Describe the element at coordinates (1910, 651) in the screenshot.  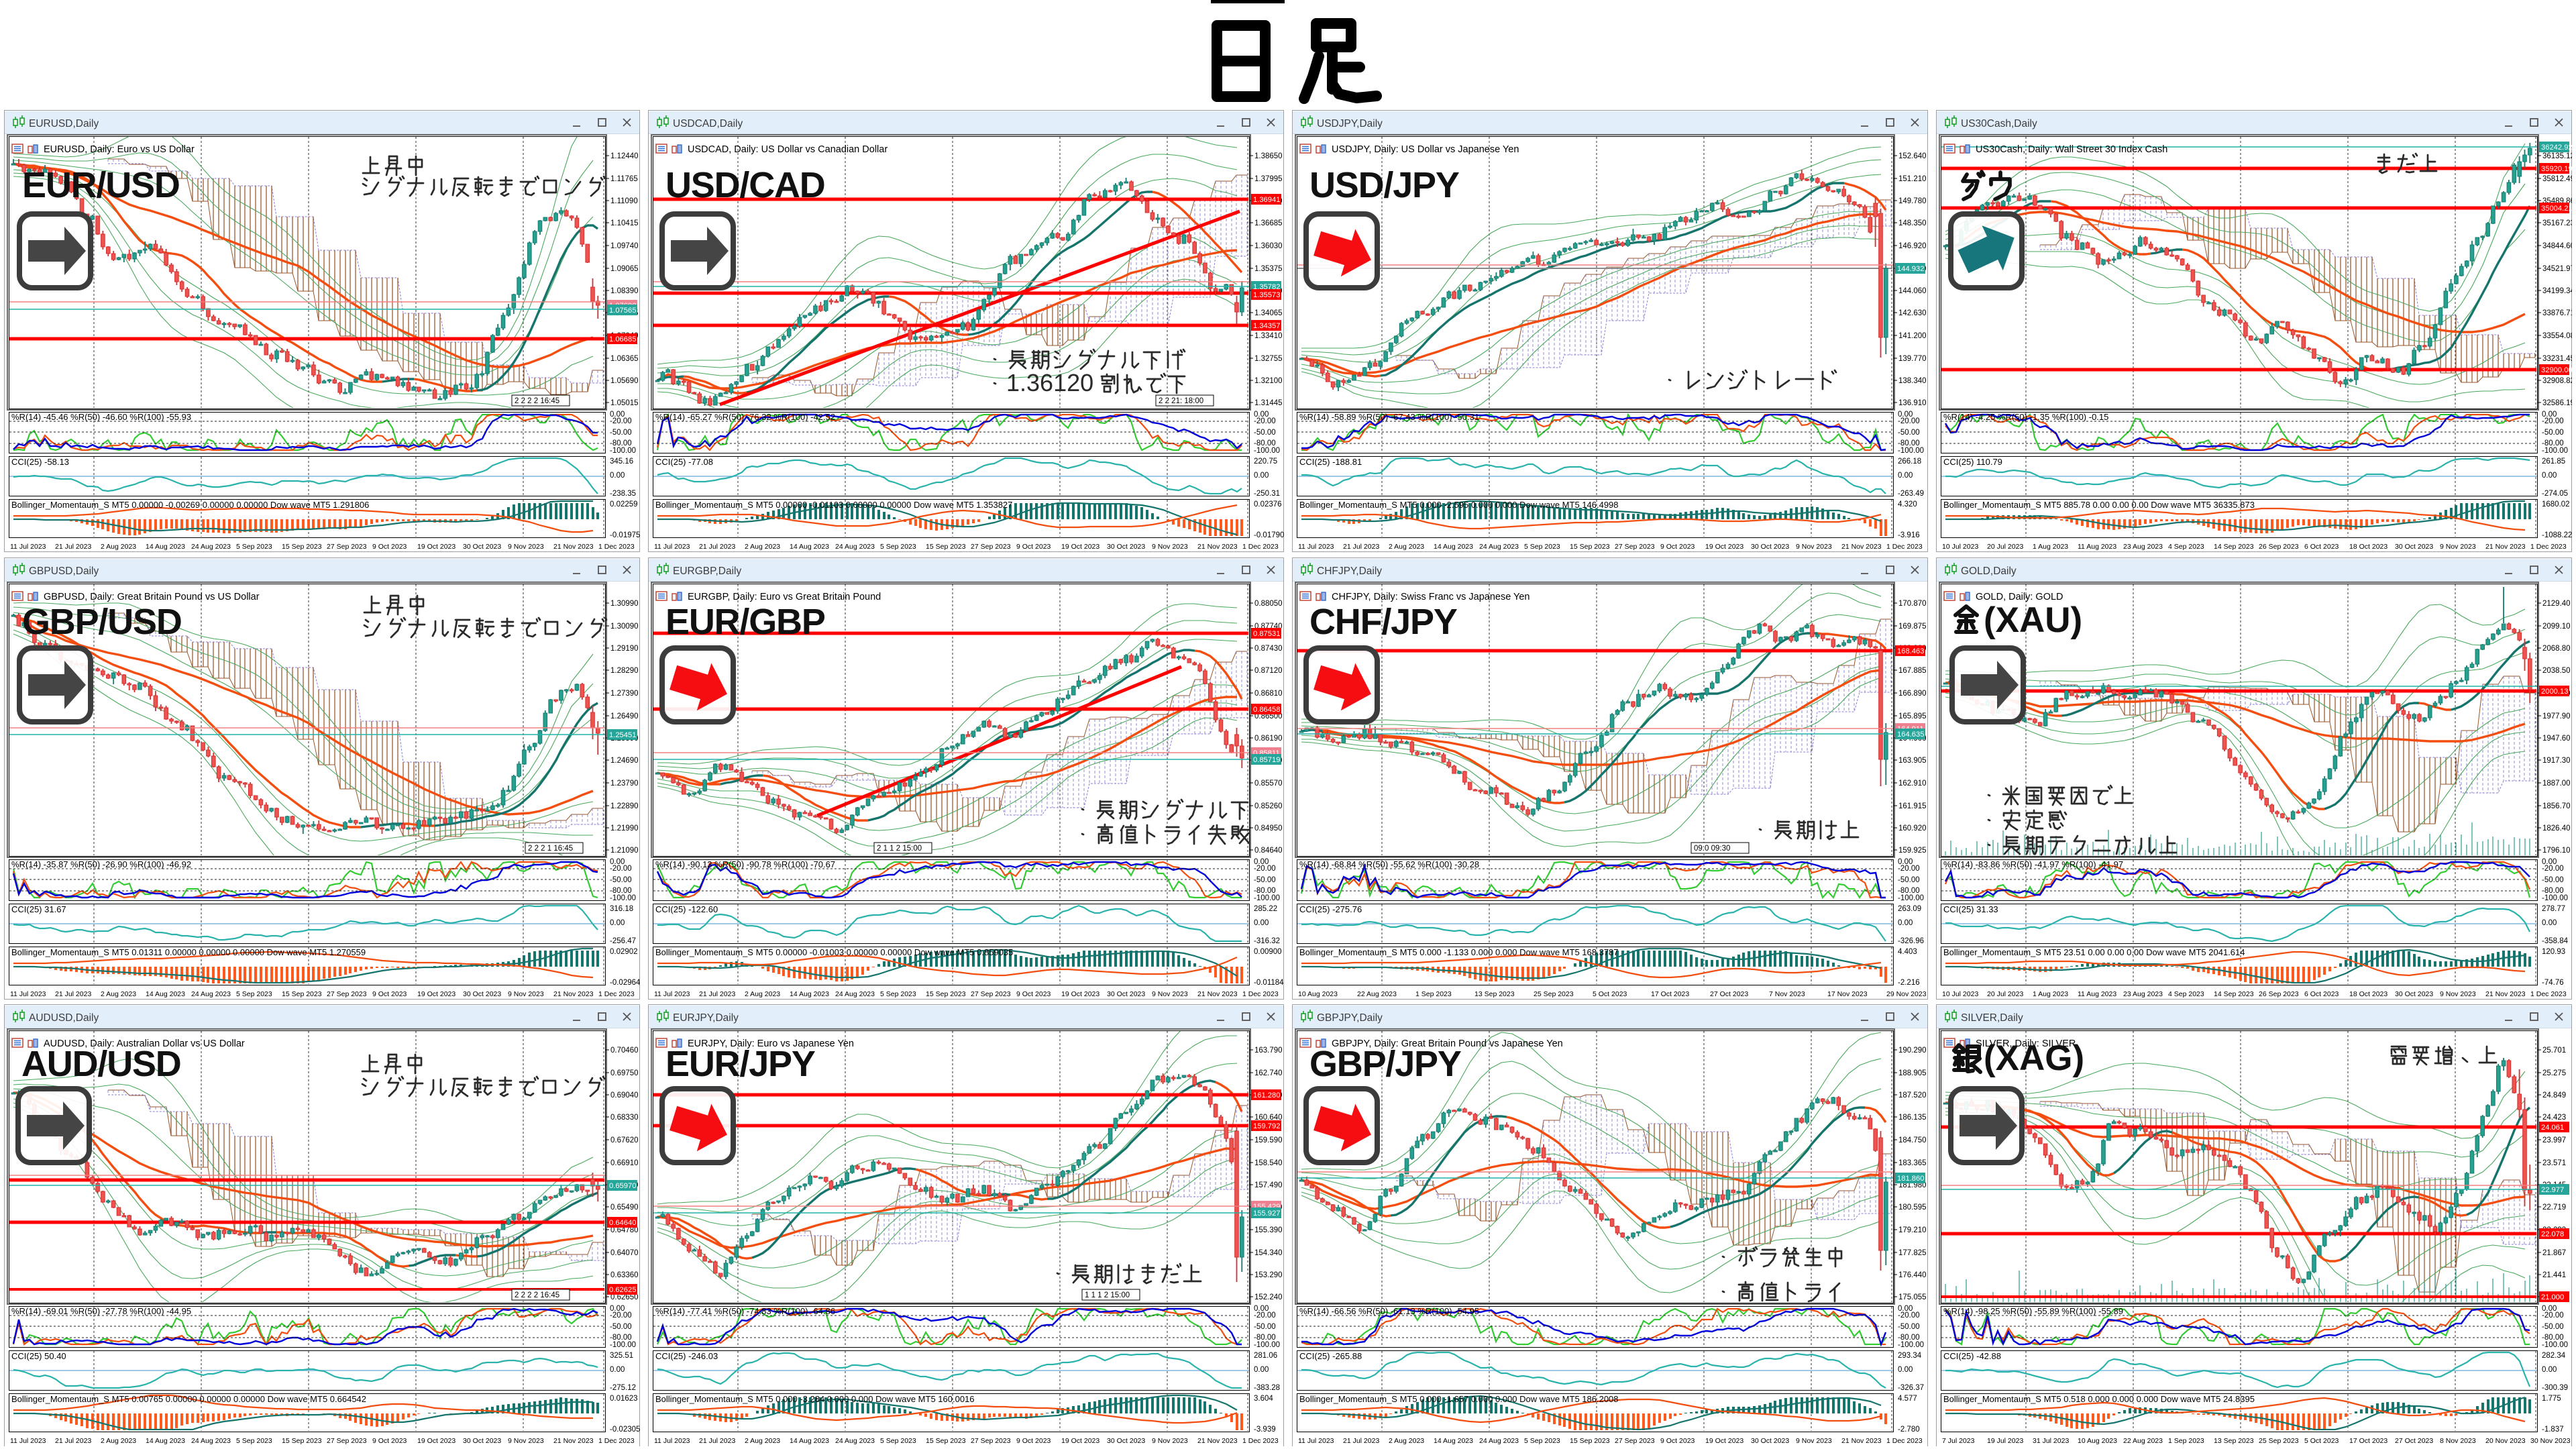
I see `svg-text: 168.463` at that location.